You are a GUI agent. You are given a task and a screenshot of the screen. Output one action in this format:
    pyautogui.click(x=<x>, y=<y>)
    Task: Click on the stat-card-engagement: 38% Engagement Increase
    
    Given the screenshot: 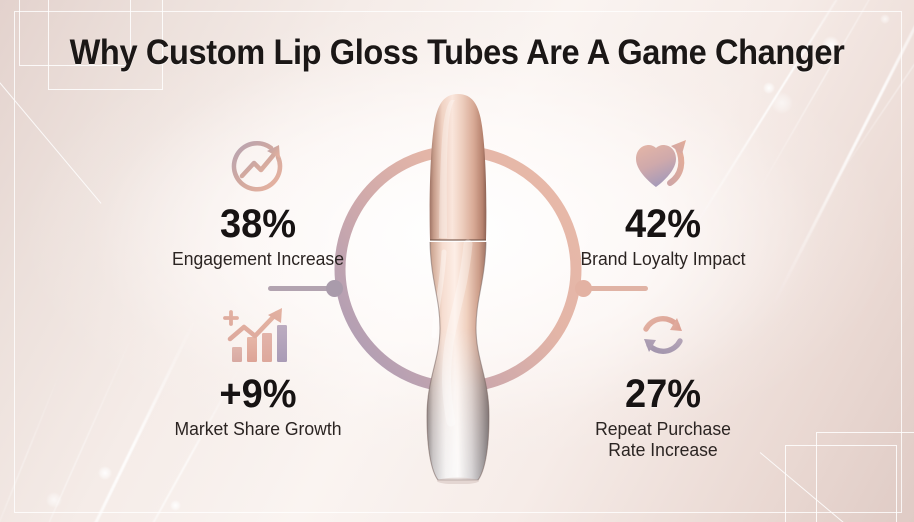 What is the action you would take?
    pyautogui.click(x=258, y=201)
    